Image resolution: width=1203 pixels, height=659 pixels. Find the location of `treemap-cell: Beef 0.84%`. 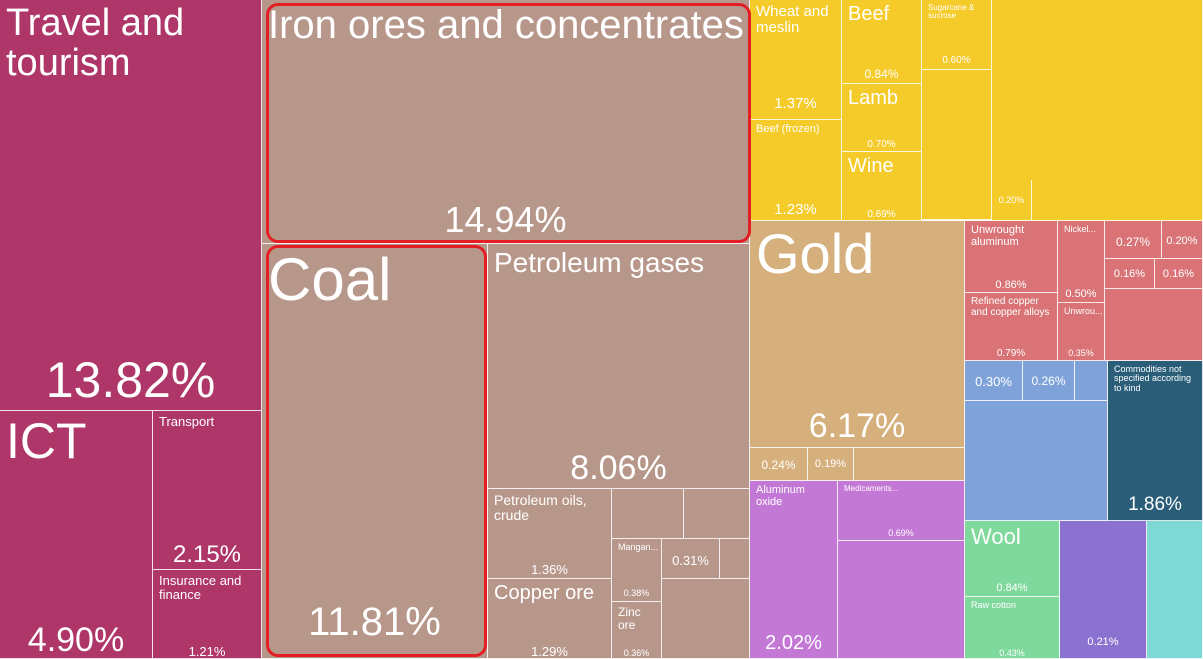

treemap-cell: Beef 0.84% is located at coordinates (882, 42).